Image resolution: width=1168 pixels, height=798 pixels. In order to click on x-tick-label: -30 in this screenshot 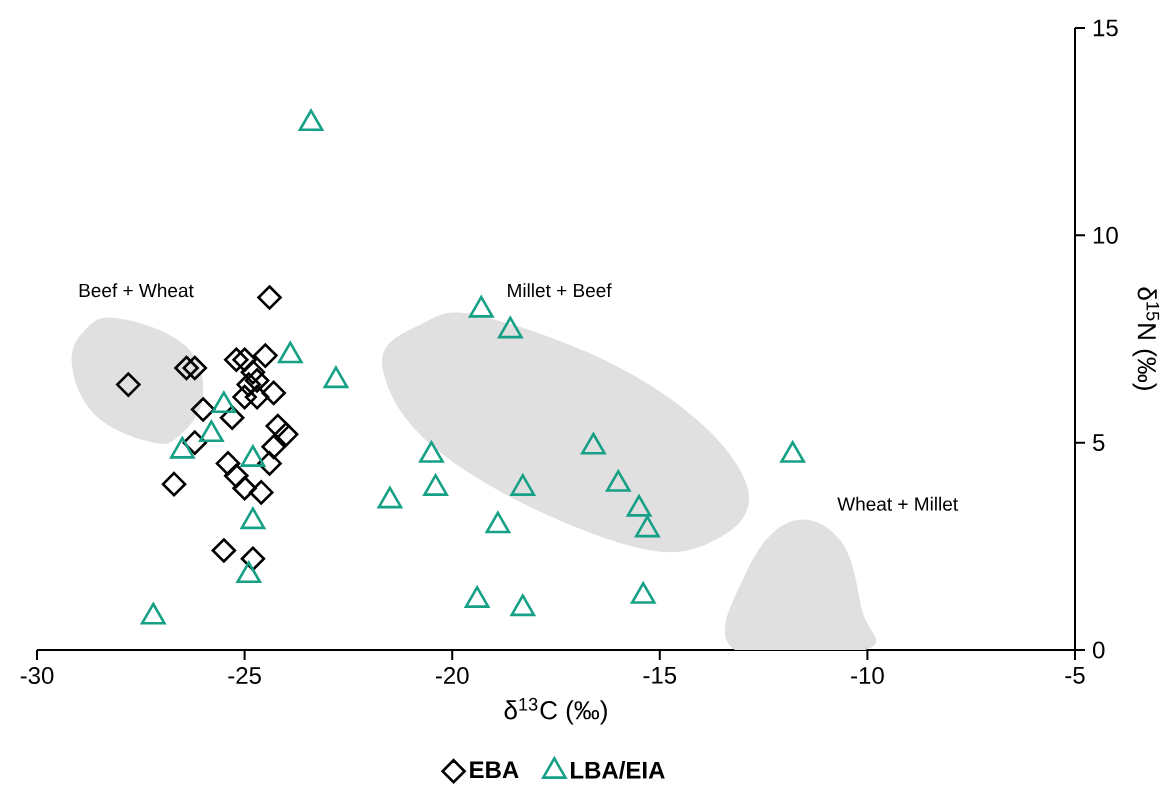, I will do `click(37, 676)`.